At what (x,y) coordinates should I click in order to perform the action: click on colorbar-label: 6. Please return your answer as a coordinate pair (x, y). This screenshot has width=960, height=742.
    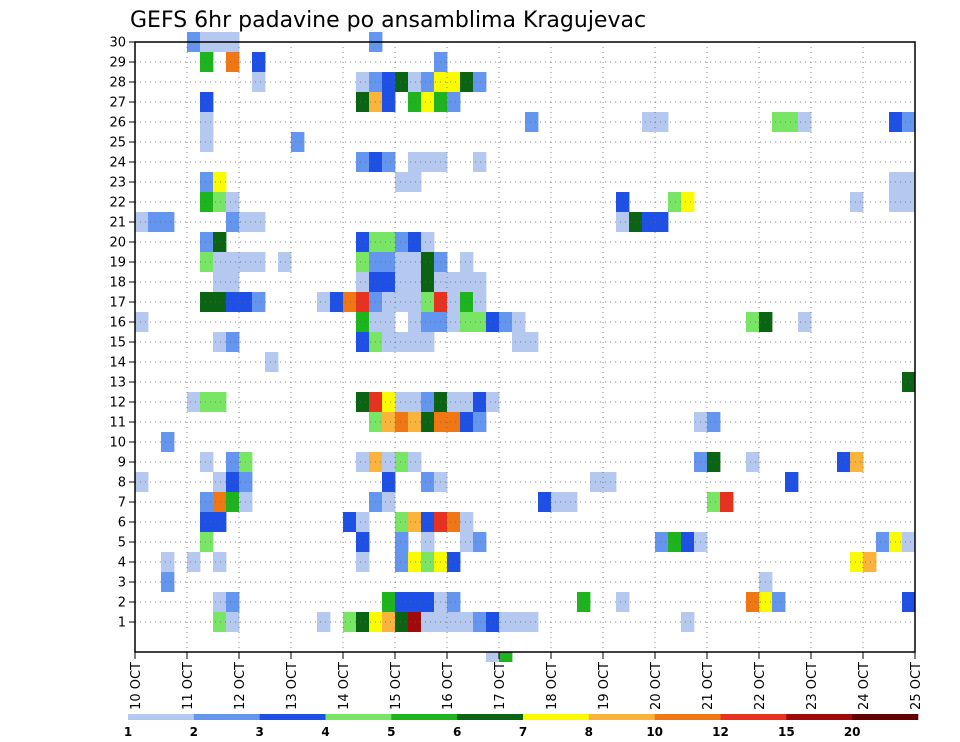
    Looking at the image, I should click on (457, 732).